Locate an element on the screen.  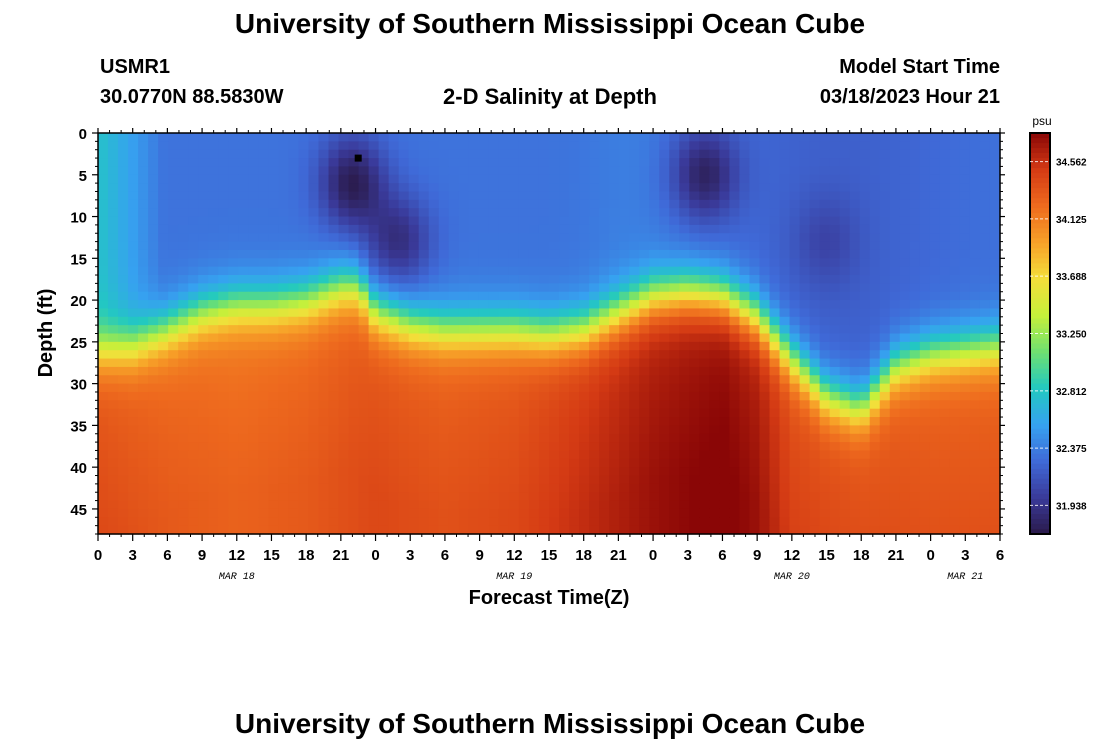
colorbar-band is located at coordinates (1040, 256).